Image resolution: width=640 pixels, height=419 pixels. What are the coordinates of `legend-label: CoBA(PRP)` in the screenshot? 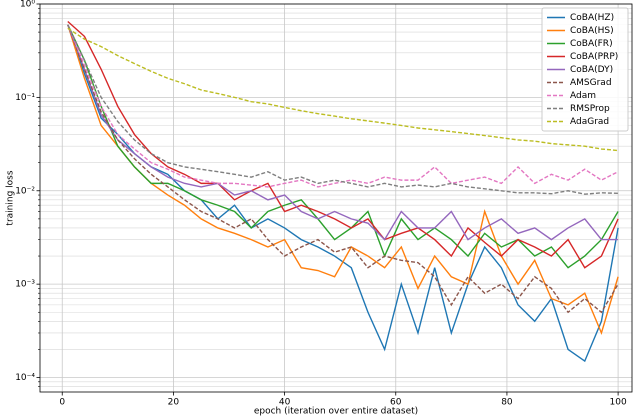 It's located at (594, 57).